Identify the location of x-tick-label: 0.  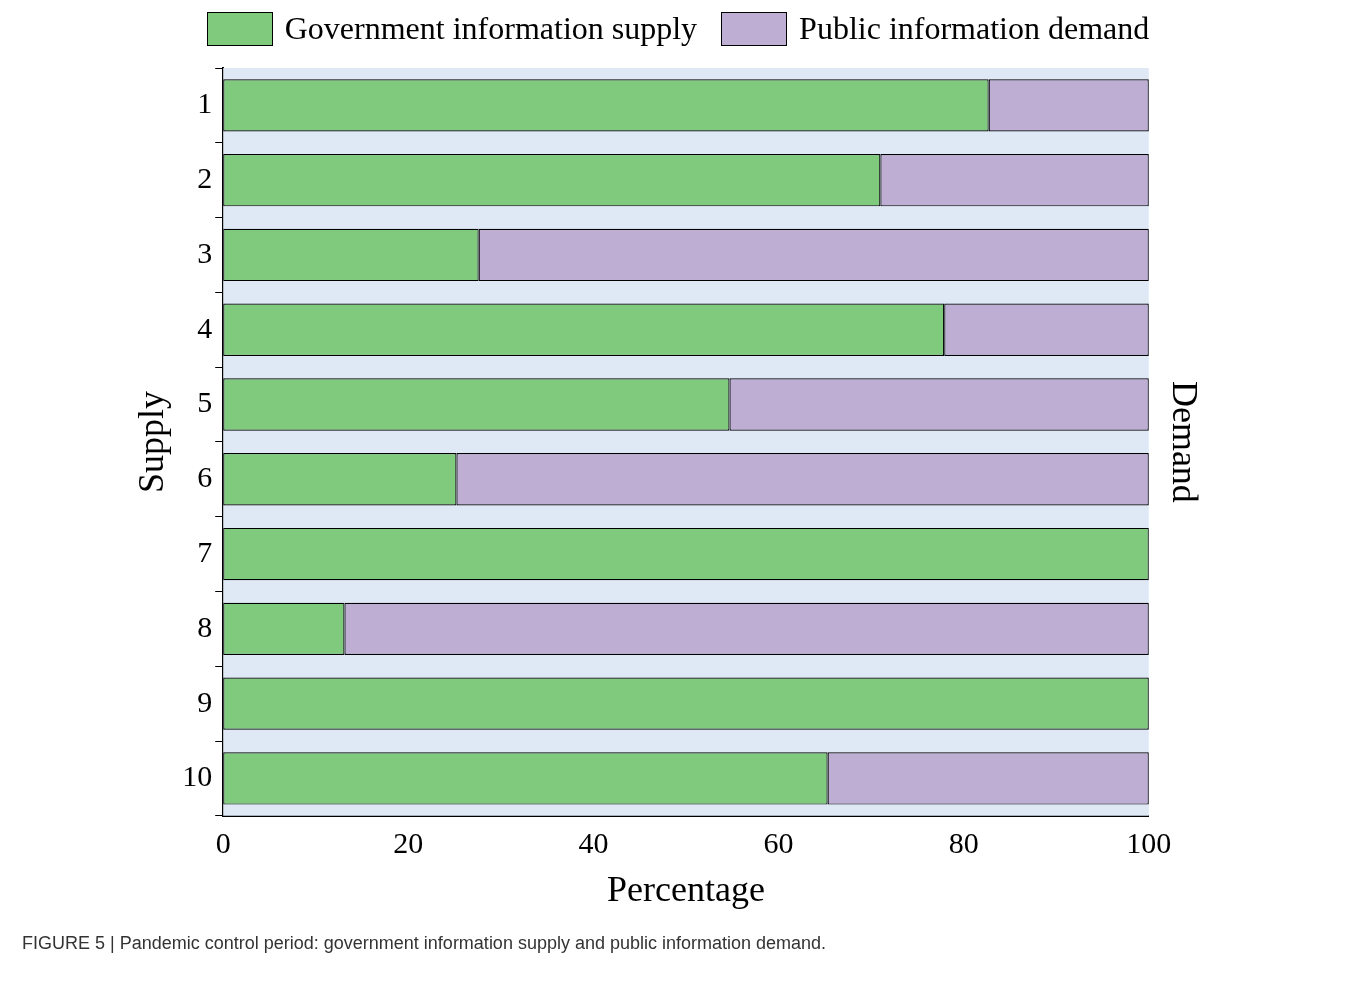
(223, 842).